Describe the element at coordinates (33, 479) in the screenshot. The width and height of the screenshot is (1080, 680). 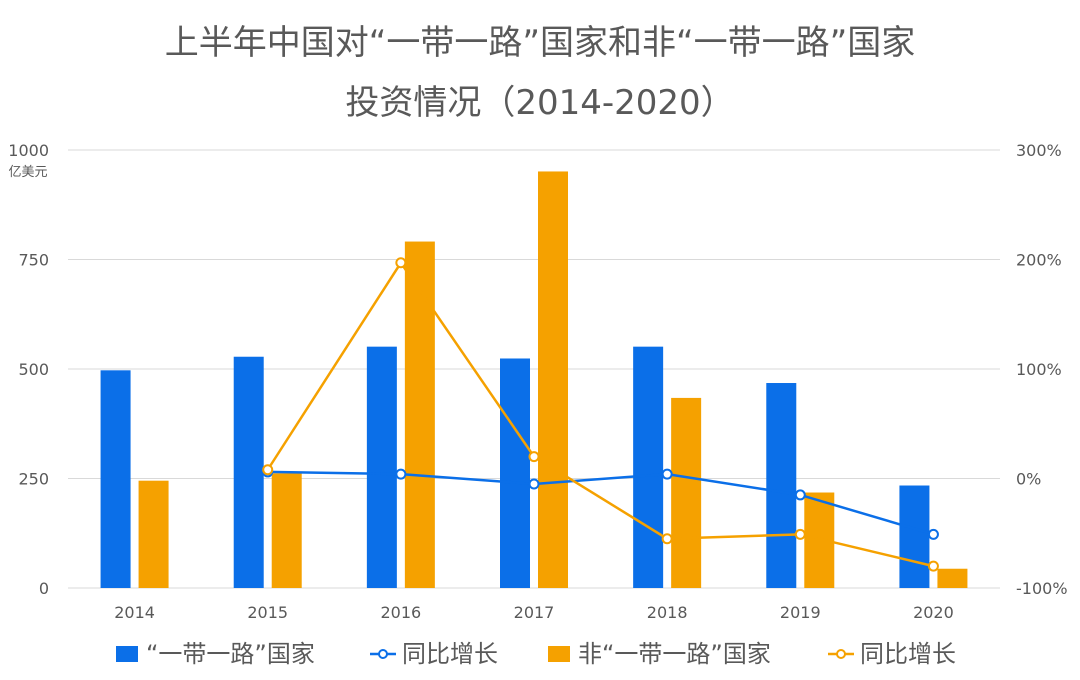
I see `y-tick-label: 250` at that location.